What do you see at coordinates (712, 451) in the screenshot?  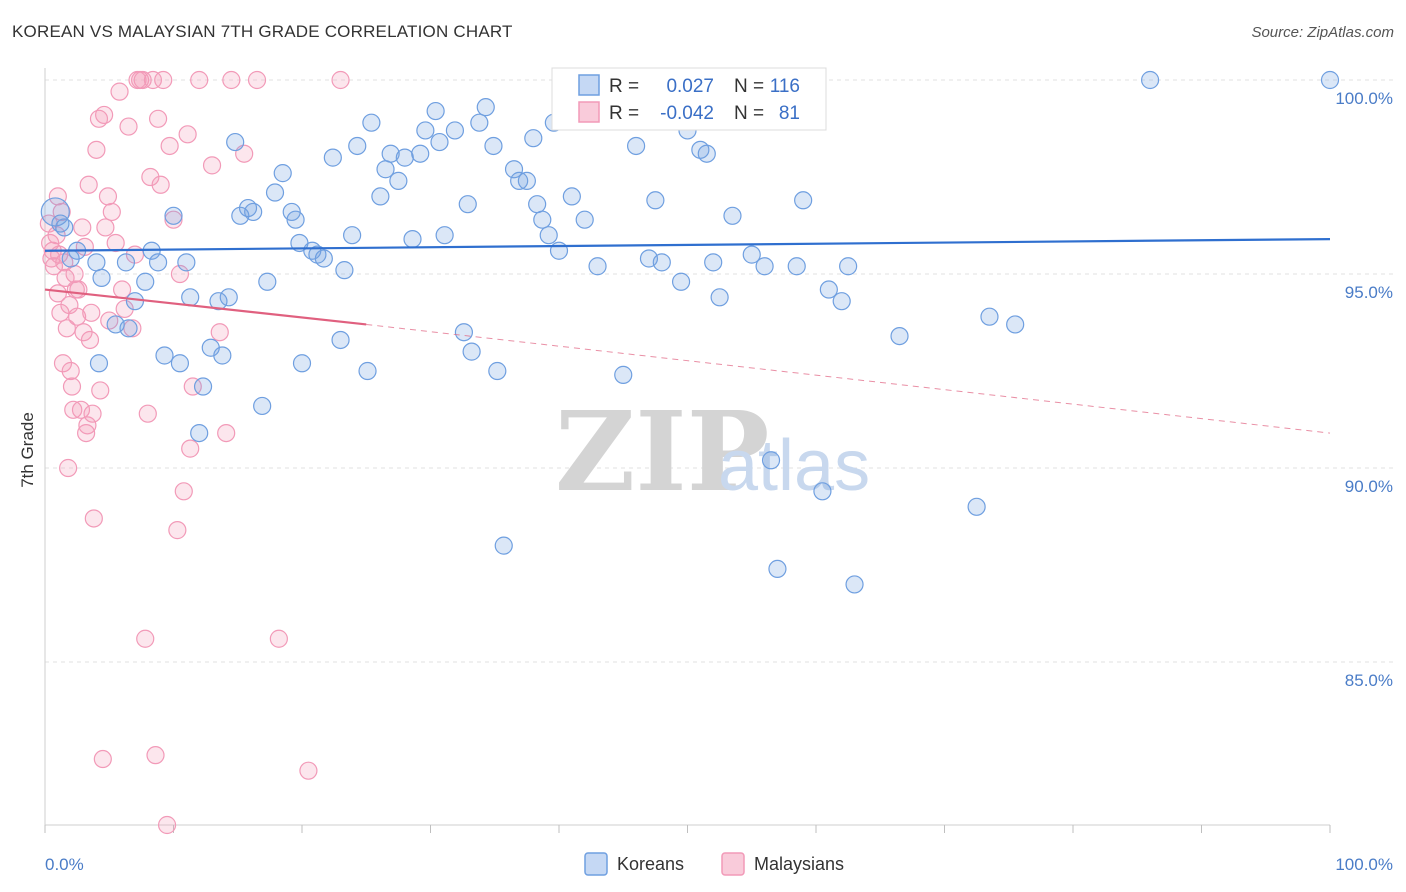 I see `watermark: ZIP atlas` at bounding box center [712, 451].